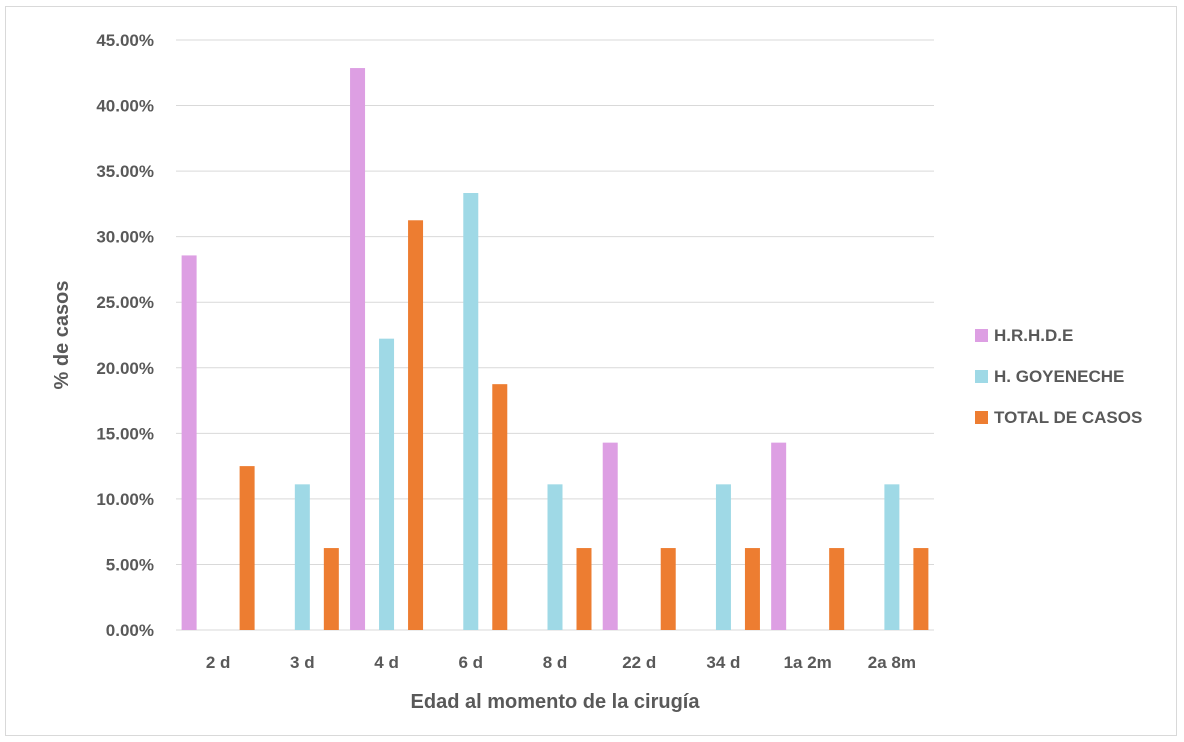 The width and height of the screenshot is (1184, 742). What do you see at coordinates (892, 662) in the screenshot?
I see `x-tick-label: 2a 8m` at bounding box center [892, 662].